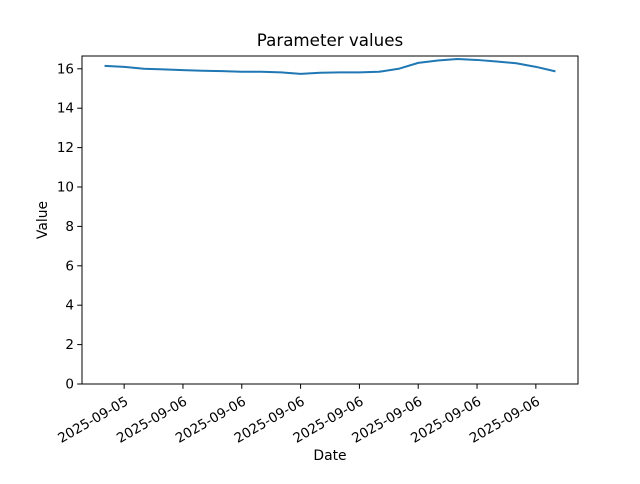 The image size is (640, 484). I want to click on y-axis-ticks: 0 2 4 6 8 10 12 14 16, so click(69, 226).